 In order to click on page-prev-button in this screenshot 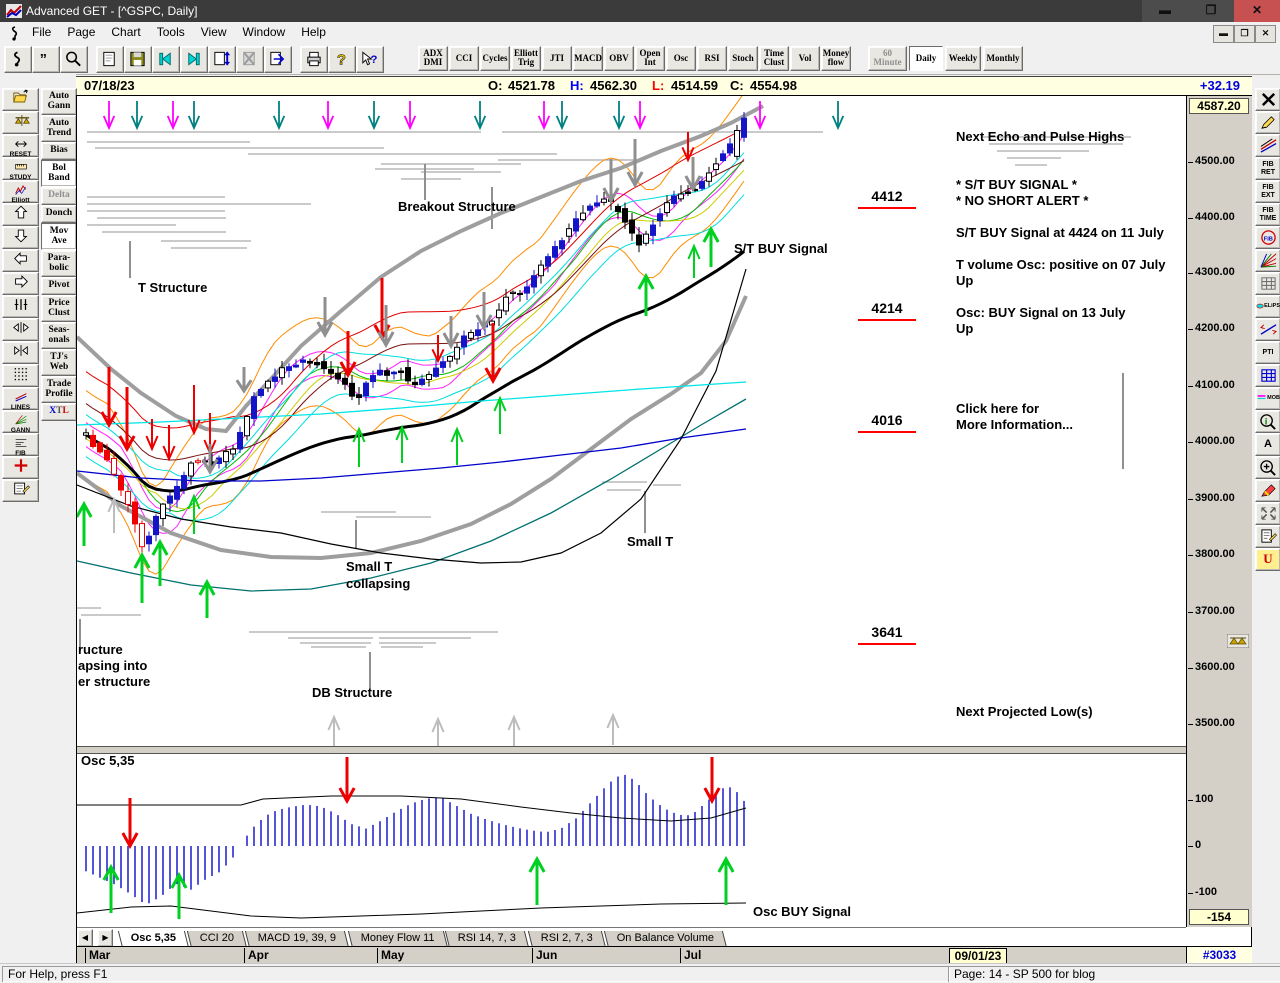, I will do `click(166, 59)`.